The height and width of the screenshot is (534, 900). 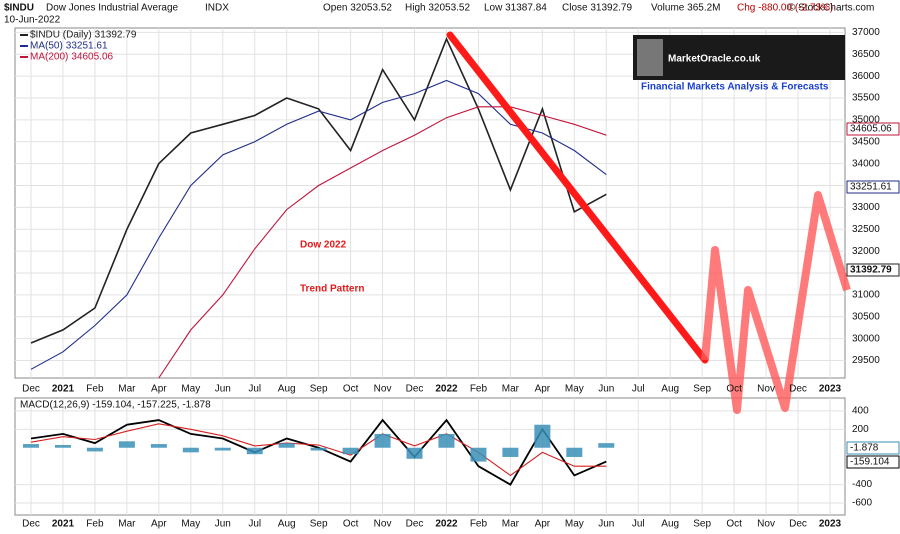 What do you see at coordinates (862, 484) in the screenshot?
I see `y-tick-label: -400` at bounding box center [862, 484].